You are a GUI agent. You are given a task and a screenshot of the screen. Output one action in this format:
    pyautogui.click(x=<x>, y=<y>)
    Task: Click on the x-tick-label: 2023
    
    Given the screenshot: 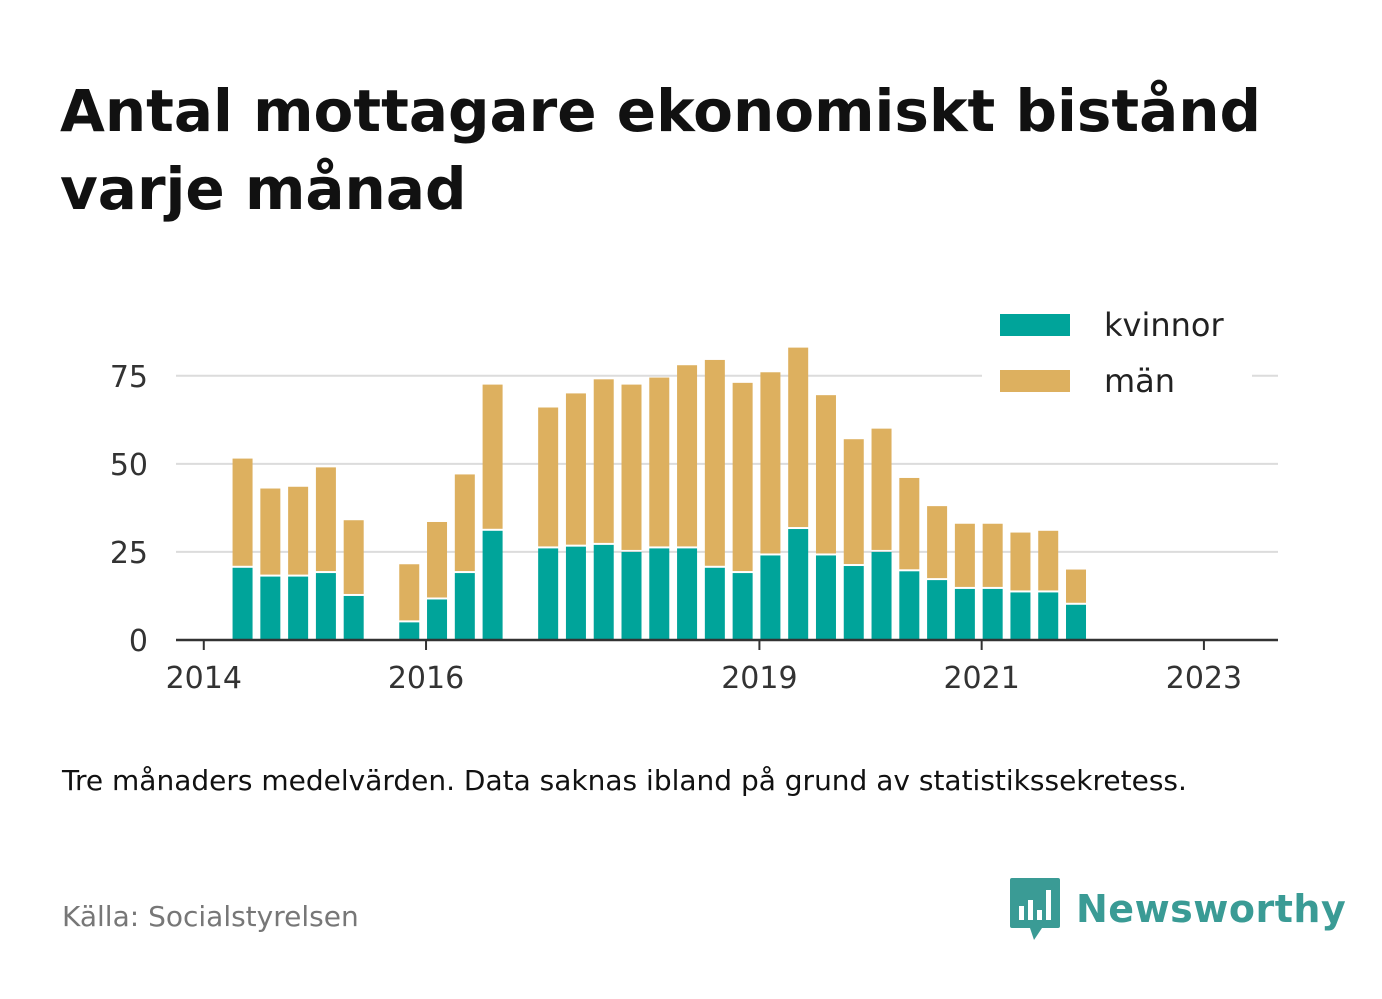 What is the action you would take?
    pyautogui.click(x=1204, y=678)
    